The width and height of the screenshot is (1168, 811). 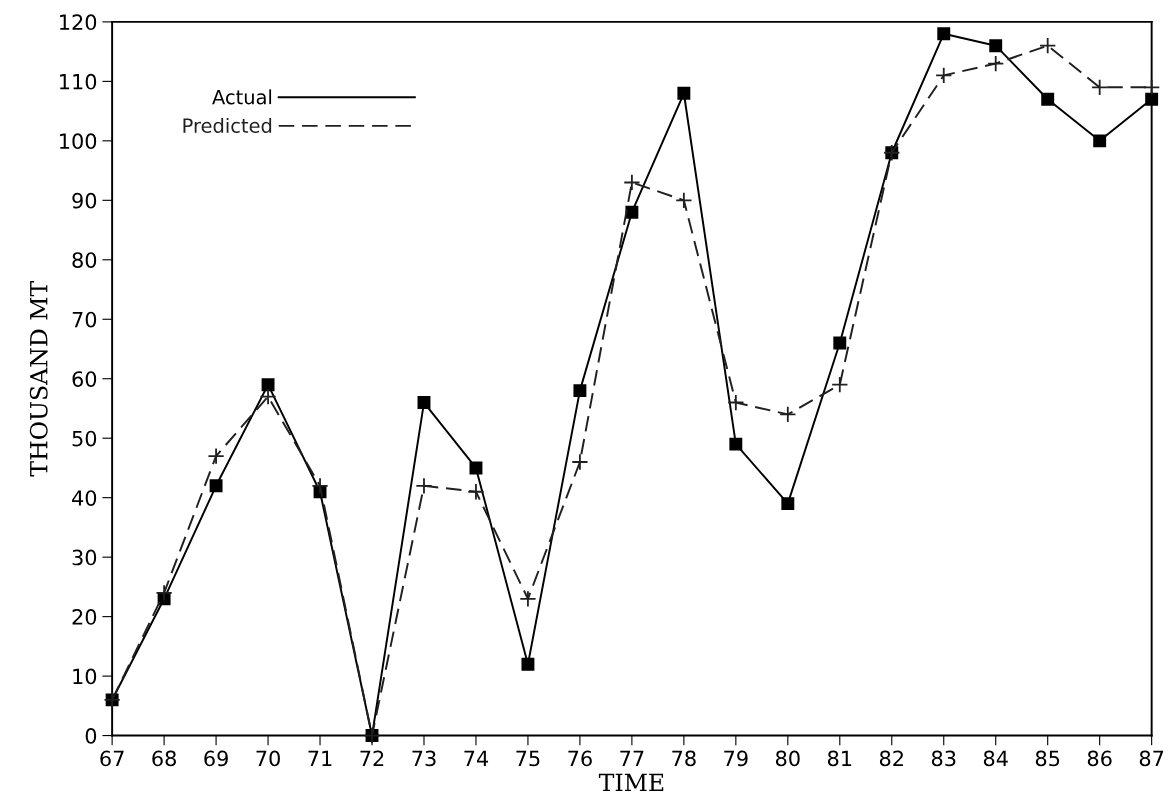 What do you see at coordinates (476, 758) in the screenshot?
I see `x-tick-label: 74` at bounding box center [476, 758].